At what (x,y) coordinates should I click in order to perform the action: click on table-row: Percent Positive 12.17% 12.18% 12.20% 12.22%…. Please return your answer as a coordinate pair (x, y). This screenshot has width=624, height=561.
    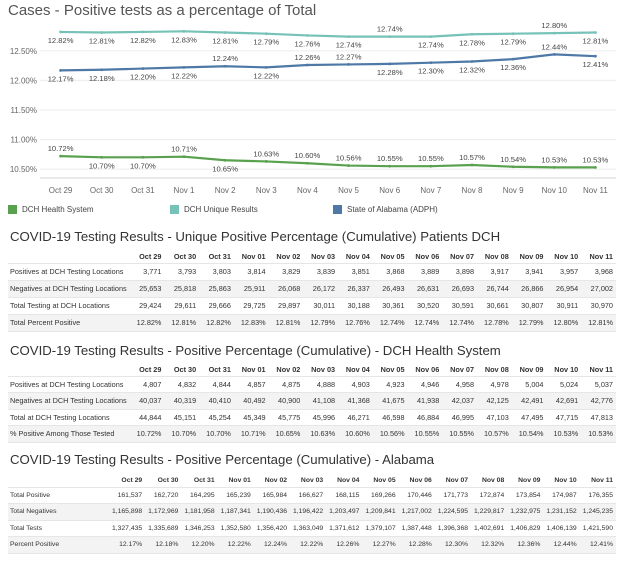
    Looking at the image, I should click on (312, 544).